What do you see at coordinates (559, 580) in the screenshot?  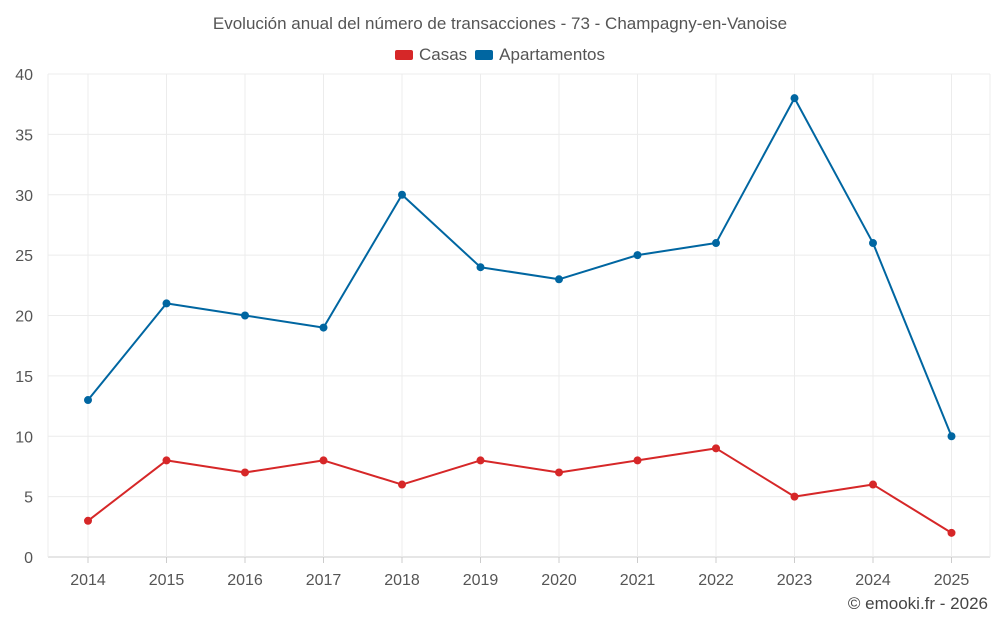 I see `x-tick-label: 2020` at bounding box center [559, 580].